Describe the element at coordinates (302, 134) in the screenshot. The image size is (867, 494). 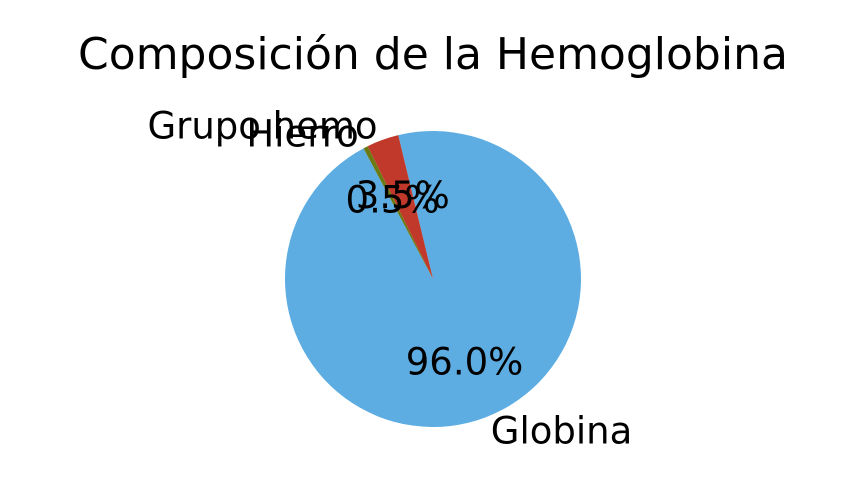
I see `slice-label-hierro: Hierro` at that location.